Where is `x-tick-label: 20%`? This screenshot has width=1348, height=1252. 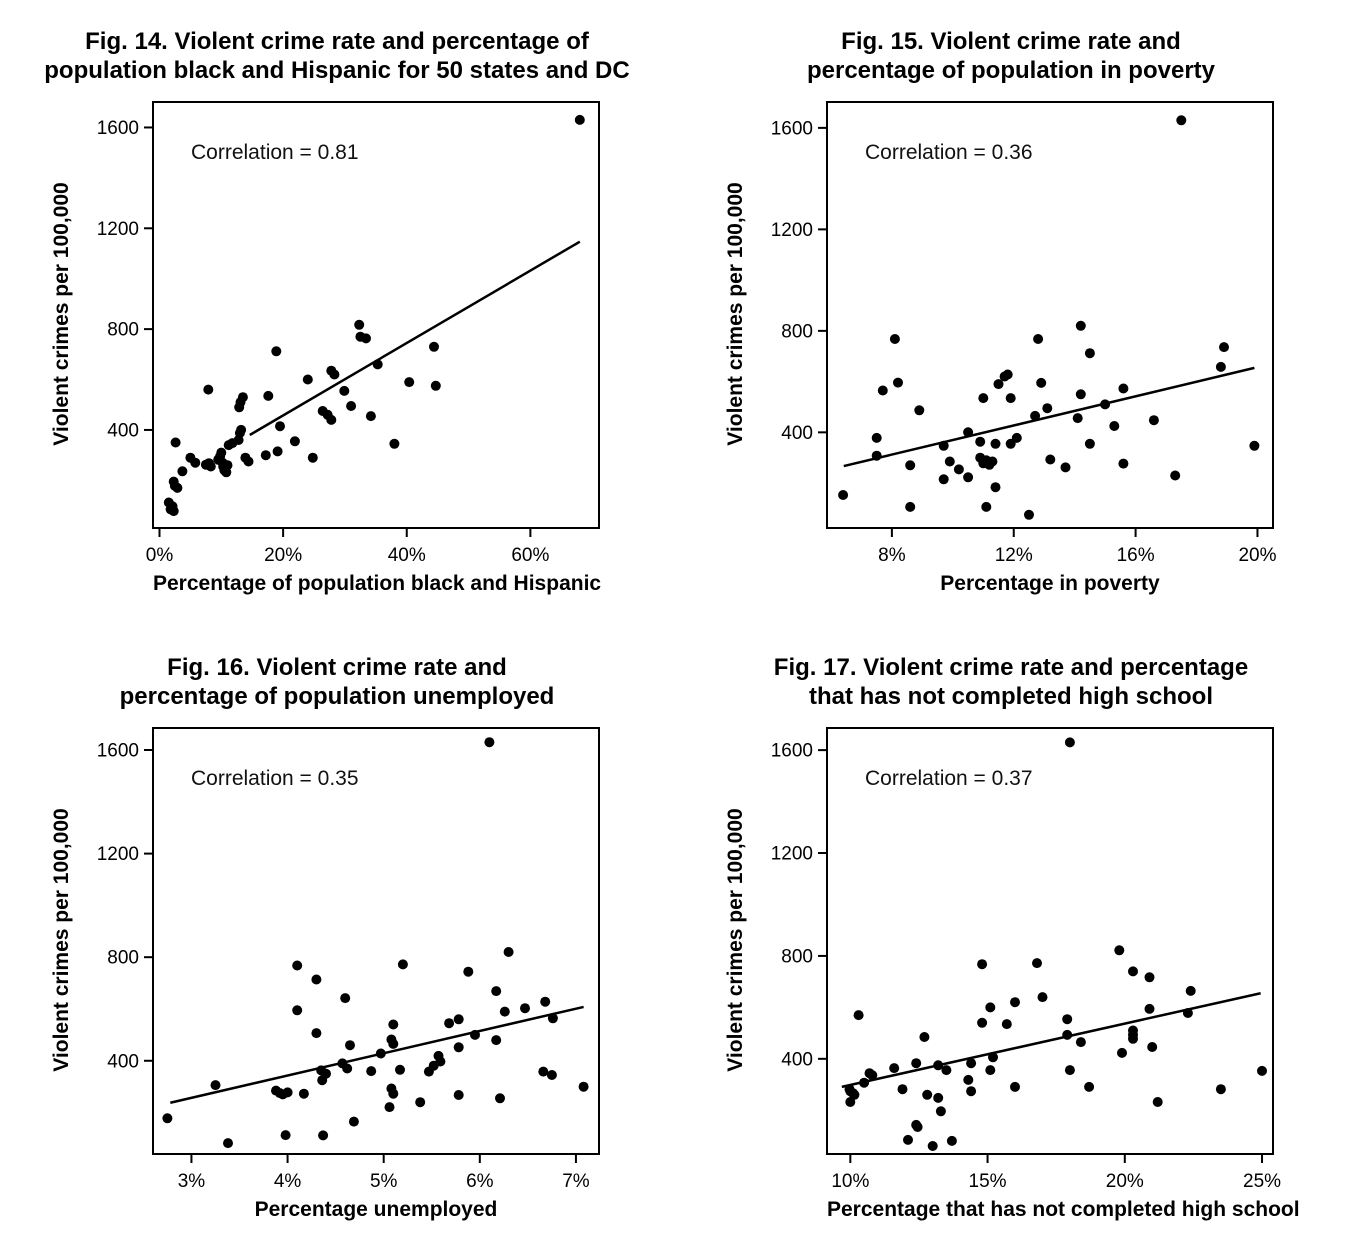 x-tick-label: 20% is located at coordinates (283, 555).